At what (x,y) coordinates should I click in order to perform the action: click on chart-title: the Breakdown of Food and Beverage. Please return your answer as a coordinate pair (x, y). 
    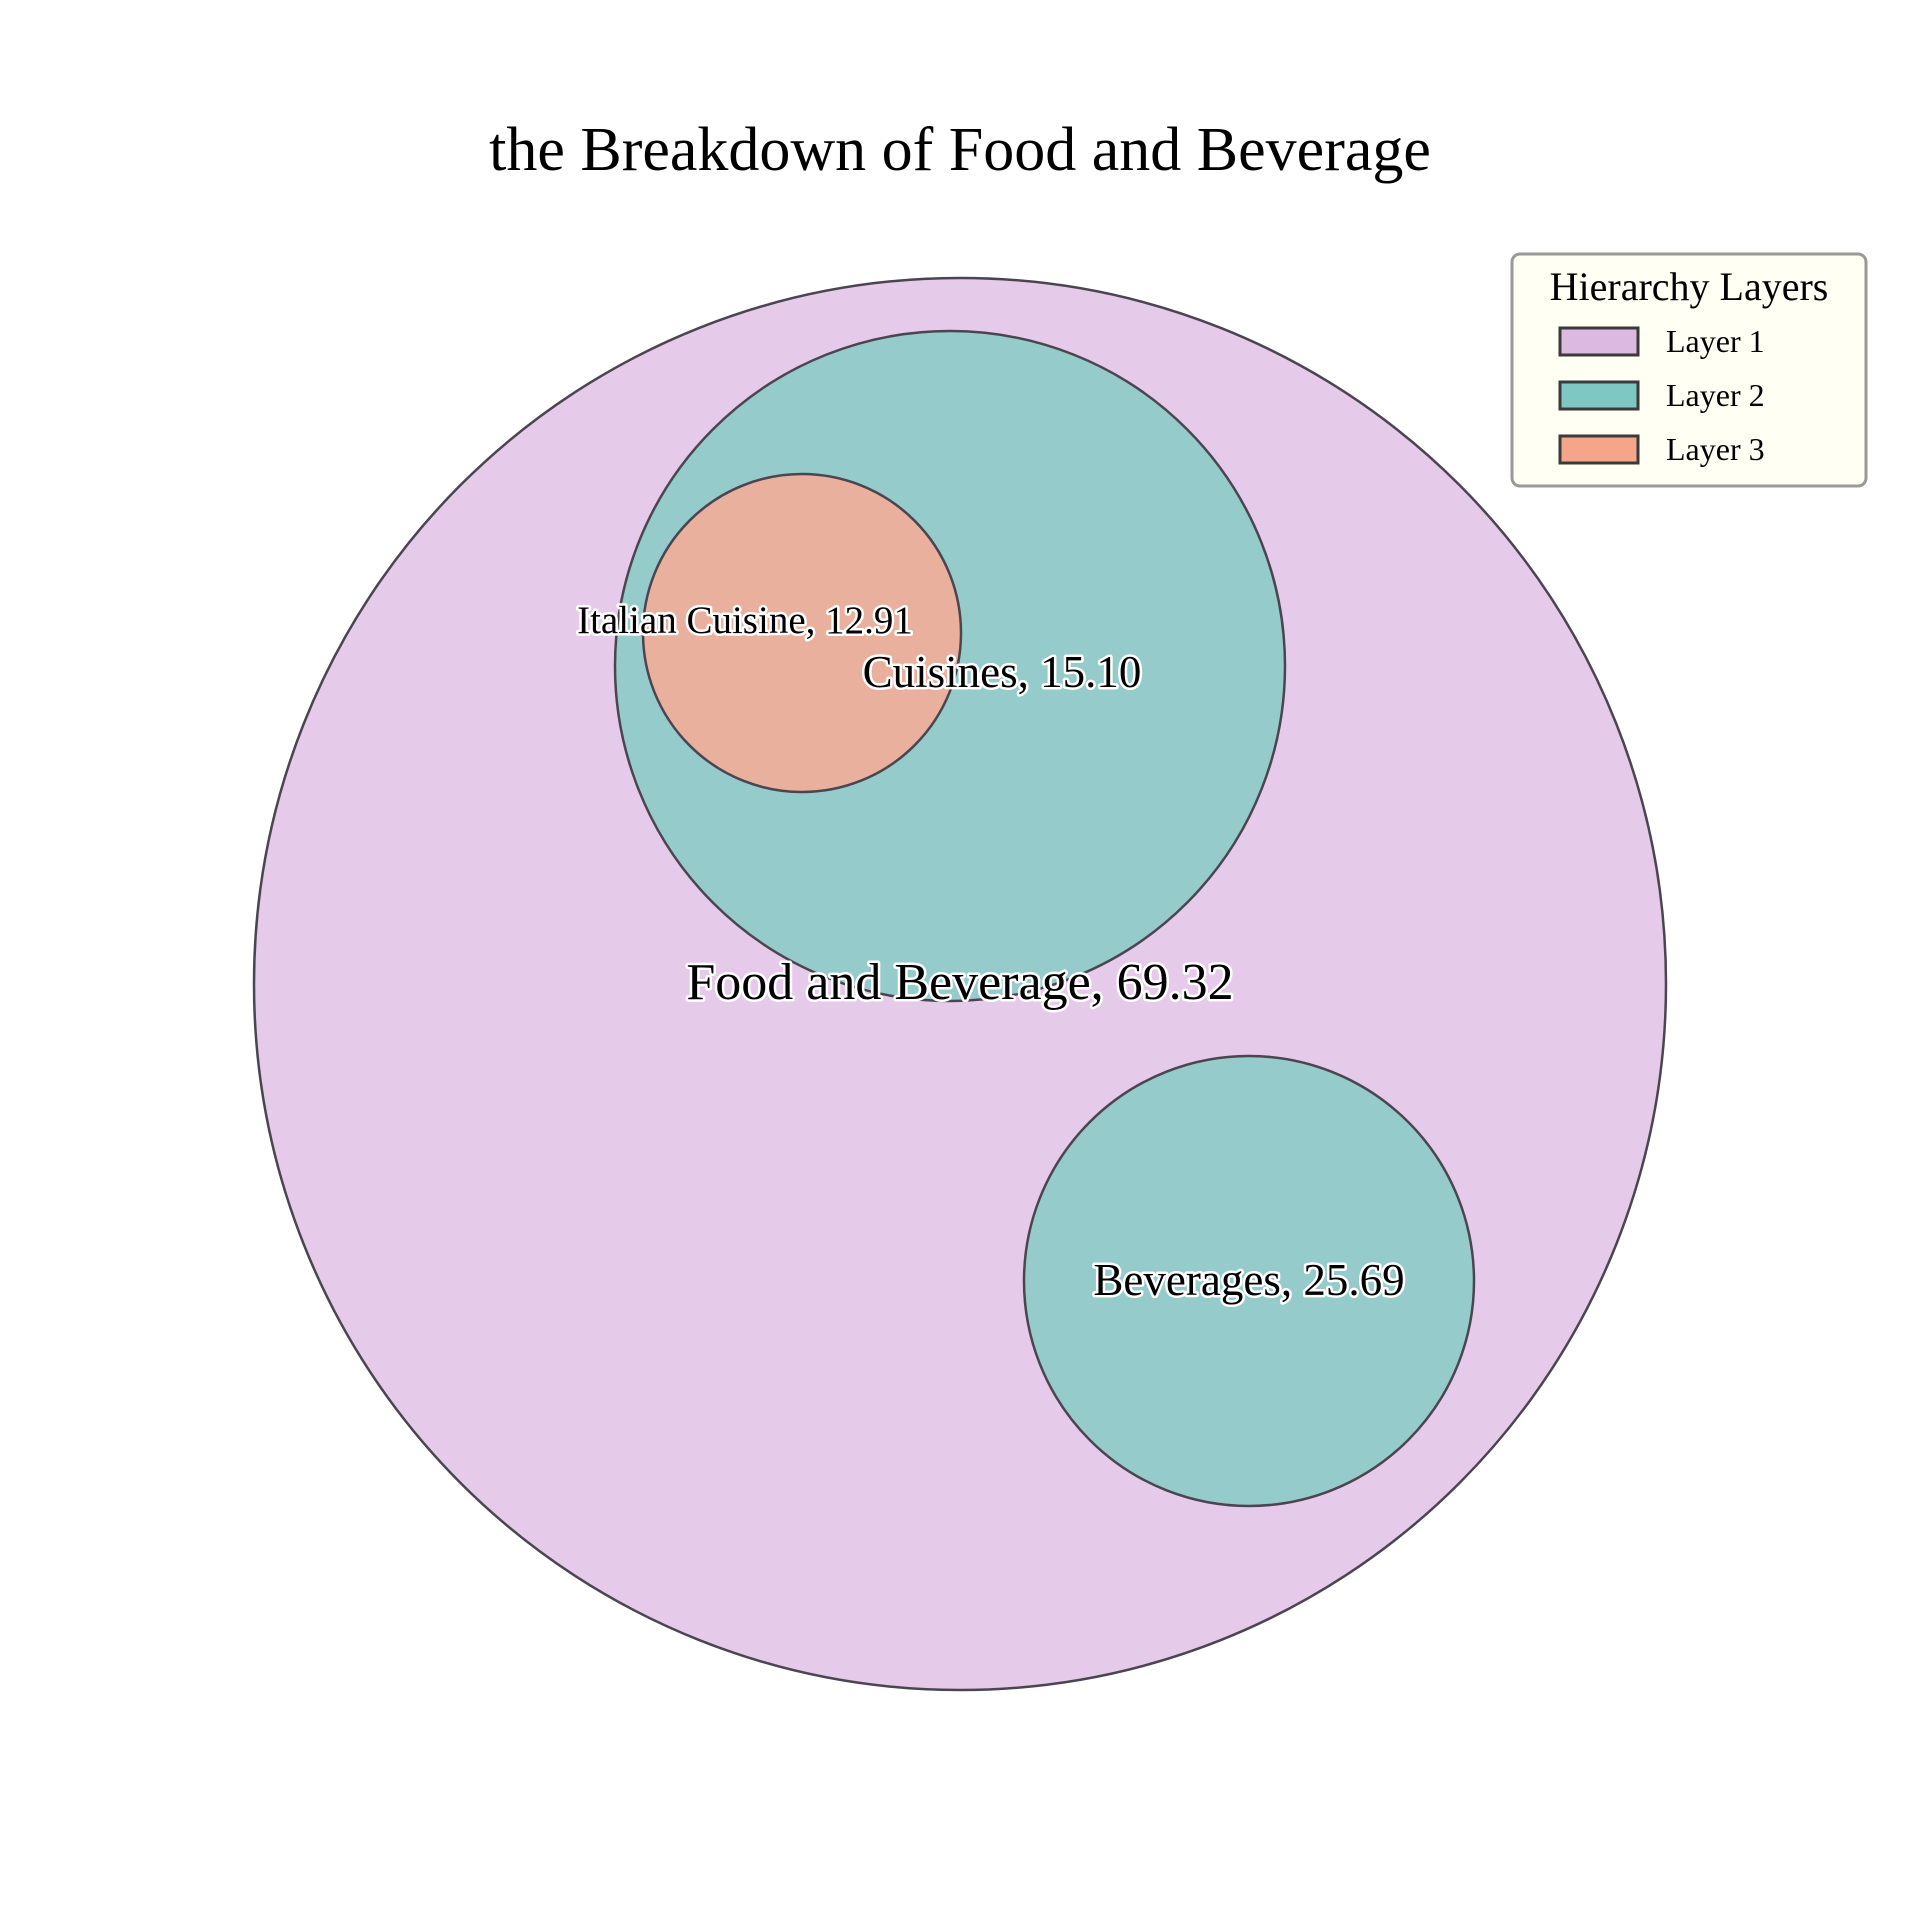
    Looking at the image, I should click on (960, 150).